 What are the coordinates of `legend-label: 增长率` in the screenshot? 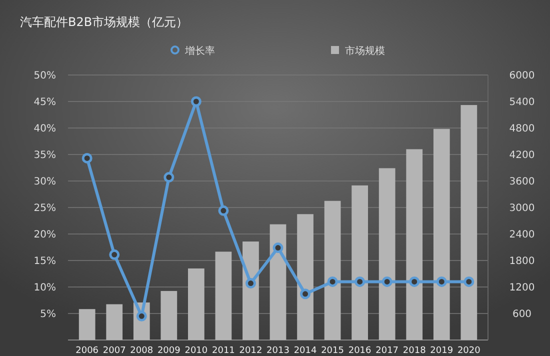 It's located at (199, 51).